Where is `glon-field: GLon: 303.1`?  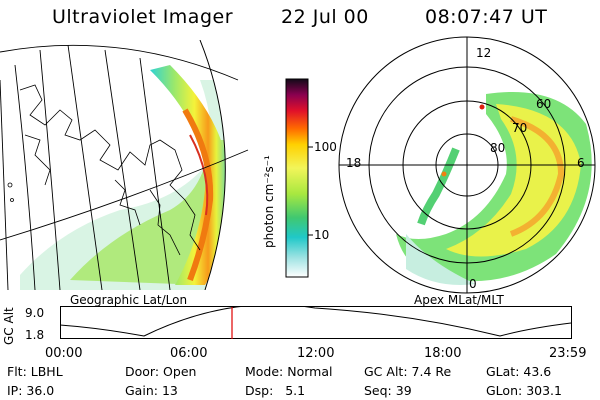 glon-field: GLon: 303.1 is located at coordinates (524, 390).